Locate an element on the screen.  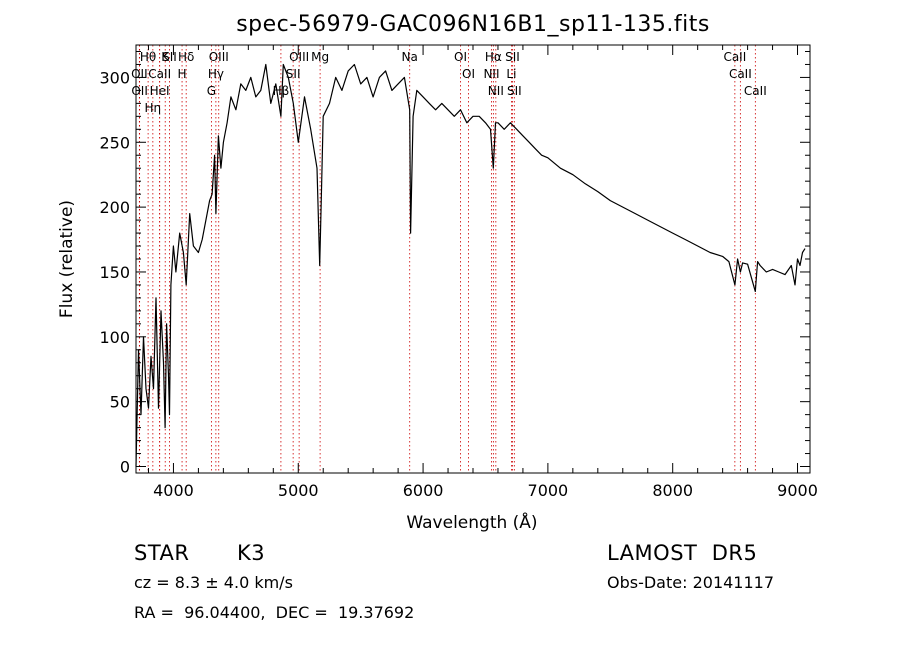
object-class: STAR is located at coordinates (162, 553).